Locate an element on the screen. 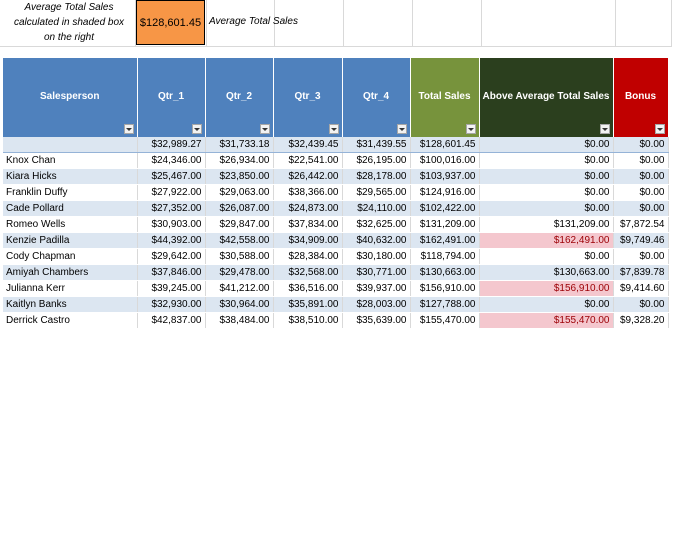 This screenshot has width=680, height=551. value-cell: $30,588.00 is located at coordinates (239, 256).